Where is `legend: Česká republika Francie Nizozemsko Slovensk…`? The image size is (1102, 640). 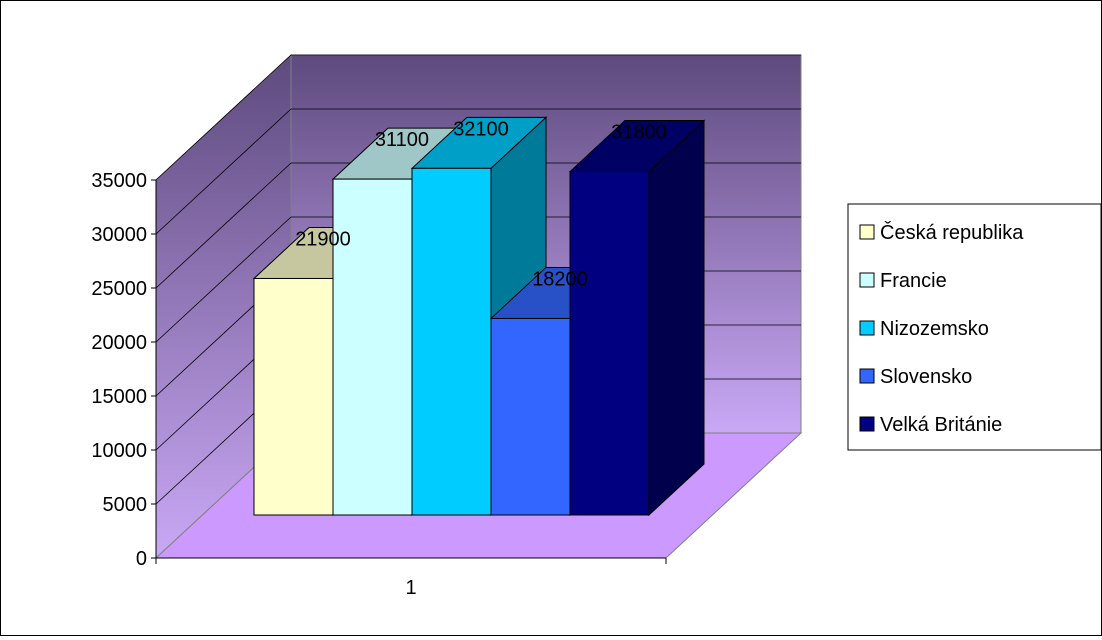 legend: Česká republika Francie Nizozemsko Slovensk… is located at coordinates (974, 327).